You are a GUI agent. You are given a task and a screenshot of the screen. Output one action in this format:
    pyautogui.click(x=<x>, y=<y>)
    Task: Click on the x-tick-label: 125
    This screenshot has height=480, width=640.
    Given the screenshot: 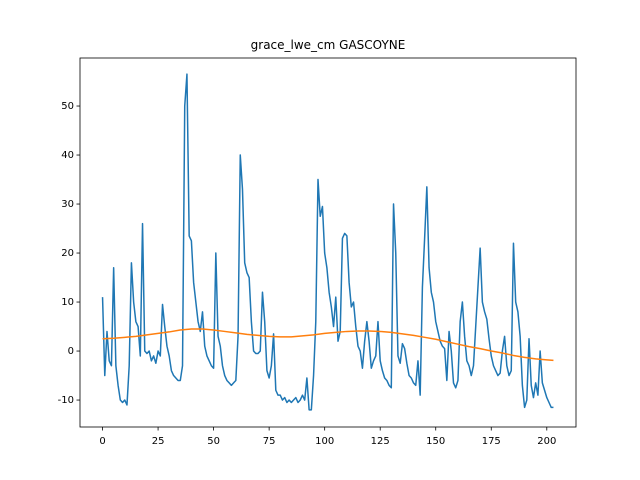 What is the action you would take?
    pyautogui.click(x=380, y=441)
    